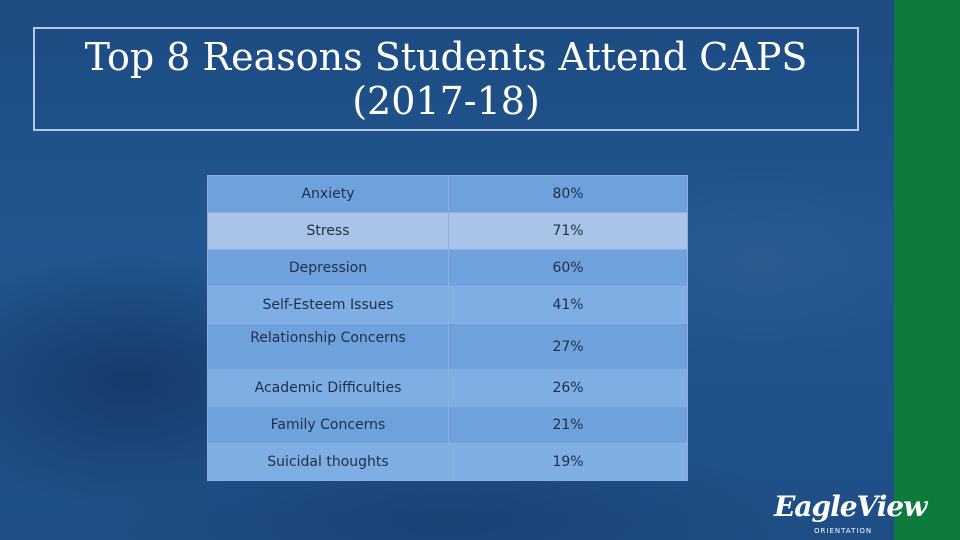 This screenshot has width=960, height=540. What do you see at coordinates (568, 346) in the screenshot?
I see `percent-cell: 27%` at bounding box center [568, 346].